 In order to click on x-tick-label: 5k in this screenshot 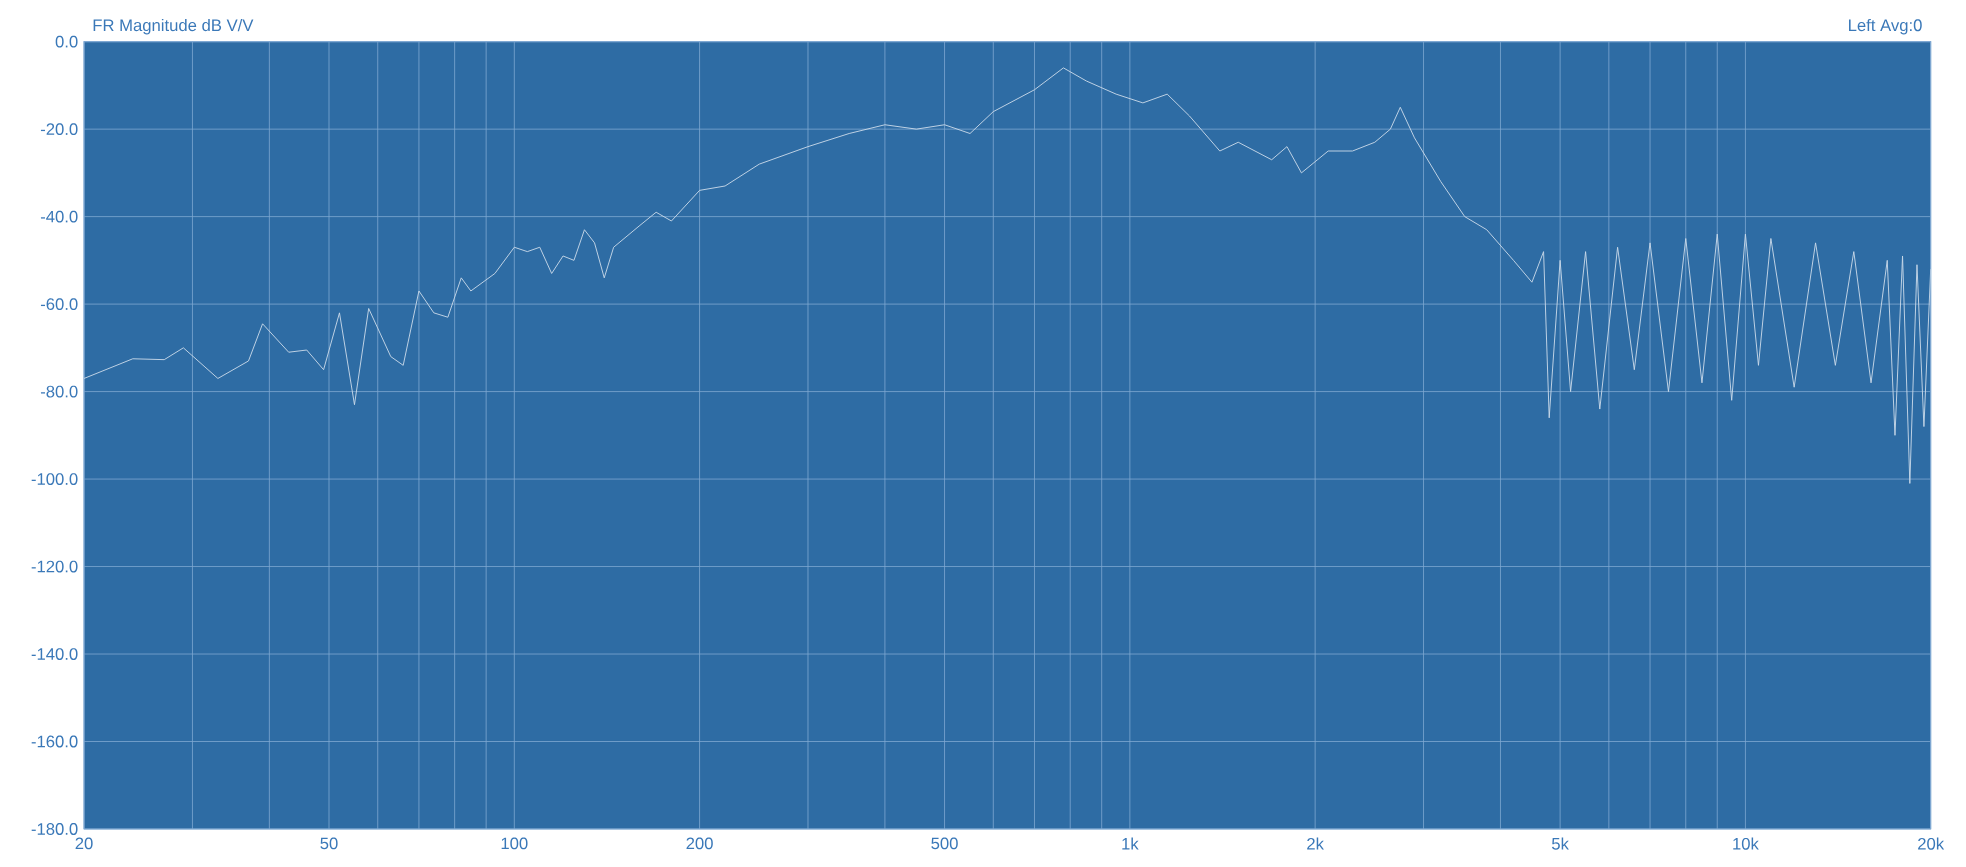, I will do `click(1560, 843)`.